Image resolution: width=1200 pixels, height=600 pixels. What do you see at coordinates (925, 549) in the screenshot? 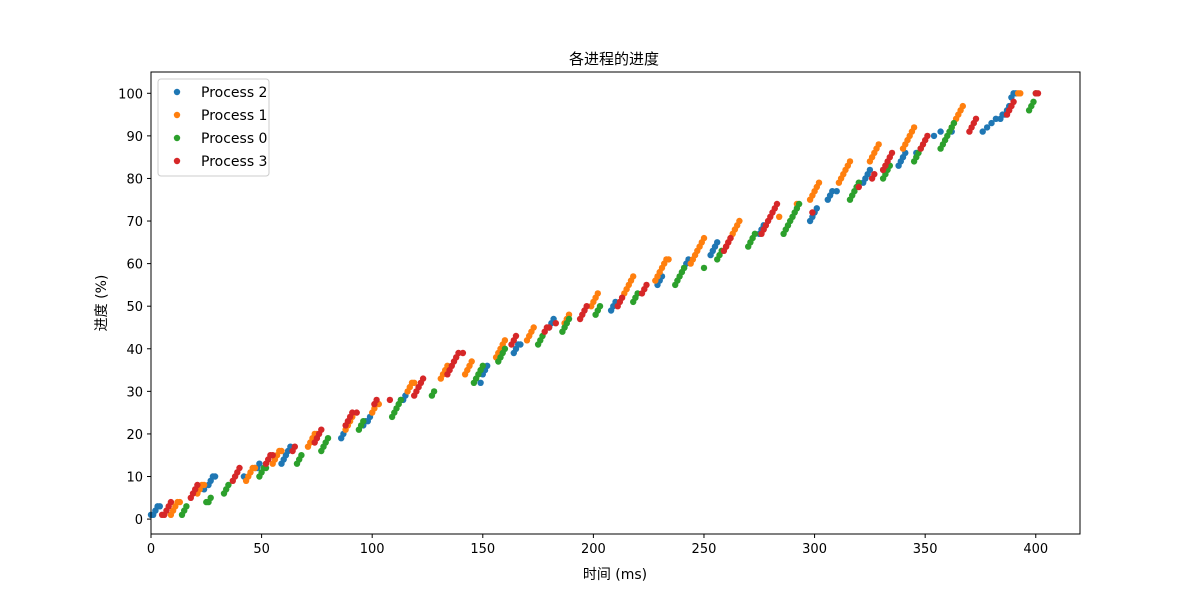
I see `x-tick-label: 350` at bounding box center [925, 549].